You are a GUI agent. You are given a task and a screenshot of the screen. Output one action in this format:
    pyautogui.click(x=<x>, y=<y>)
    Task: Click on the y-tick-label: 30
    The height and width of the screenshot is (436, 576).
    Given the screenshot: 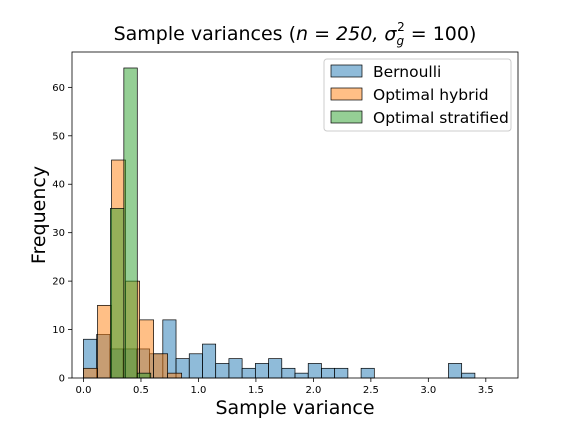 What is the action you would take?
    pyautogui.click(x=58, y=233)
    